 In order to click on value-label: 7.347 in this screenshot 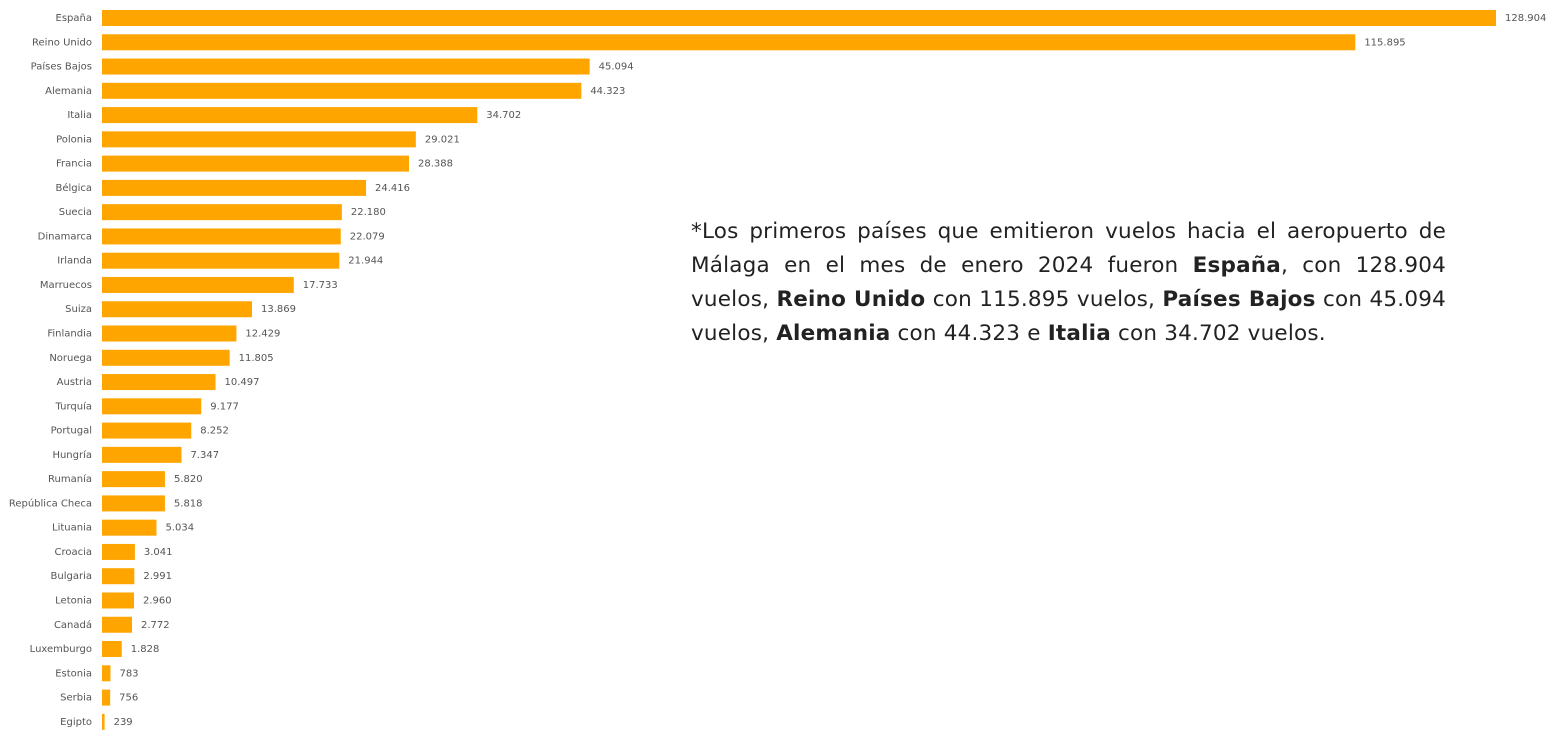, I will do `click(204, 455)`.